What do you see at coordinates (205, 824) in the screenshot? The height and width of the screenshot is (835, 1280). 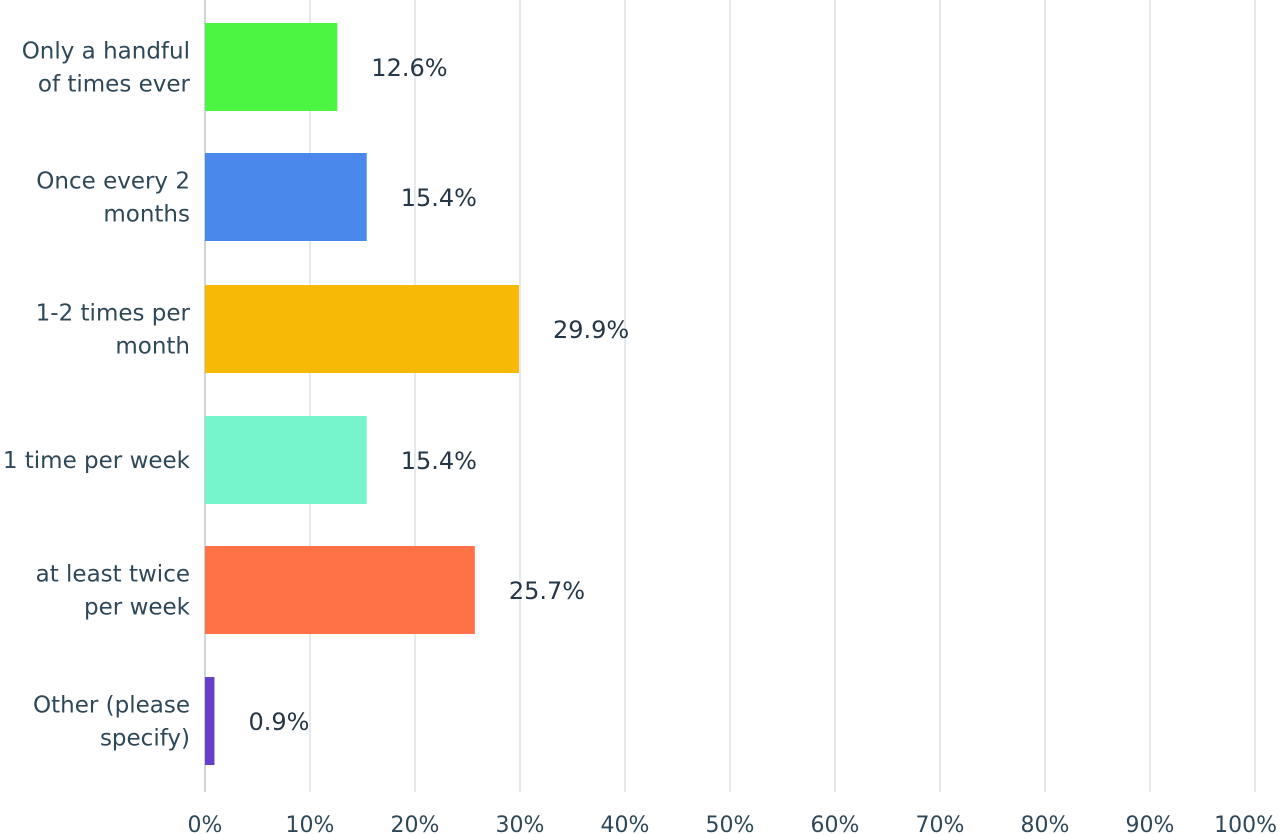 I see `x-tick-label: 0%` at bounding box center [205, 824].